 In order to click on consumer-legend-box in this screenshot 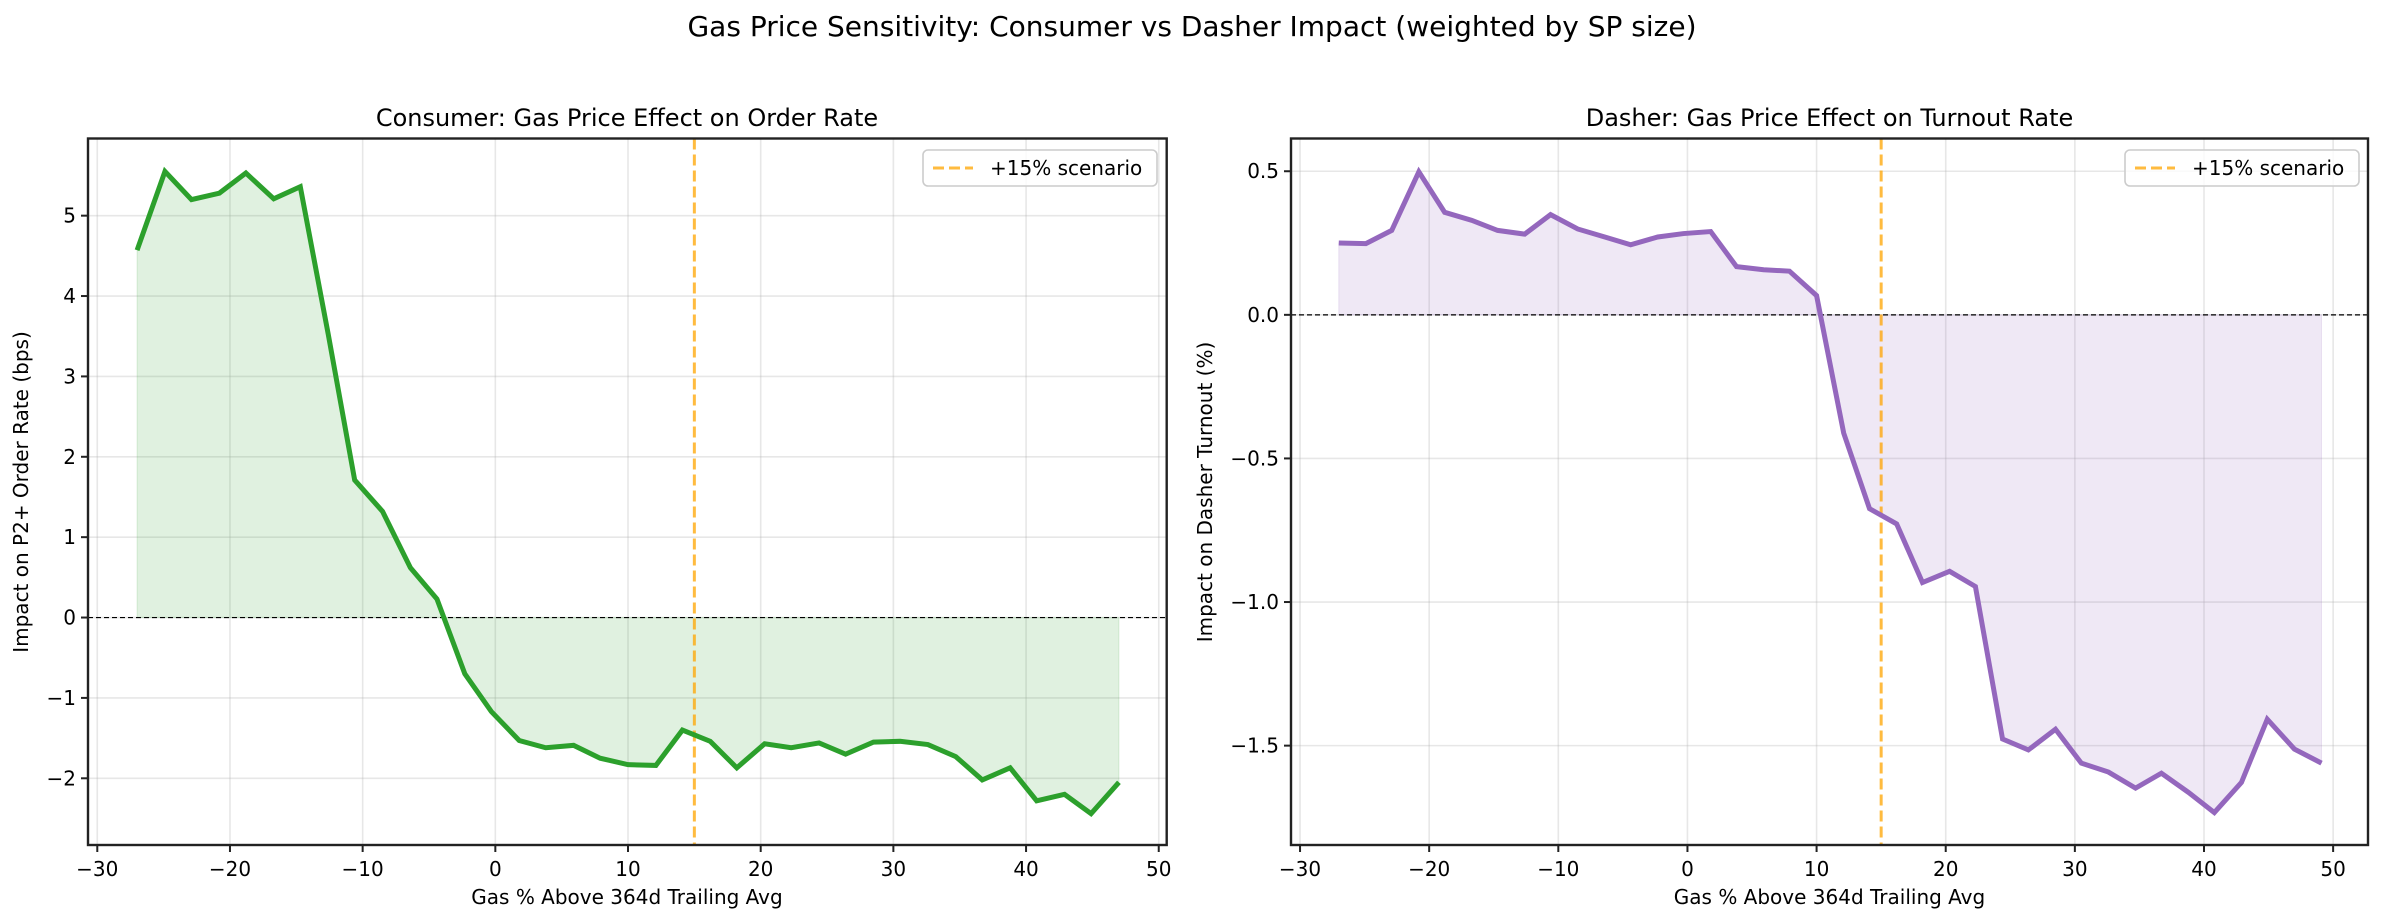, I will do `click(1040, 168)`.